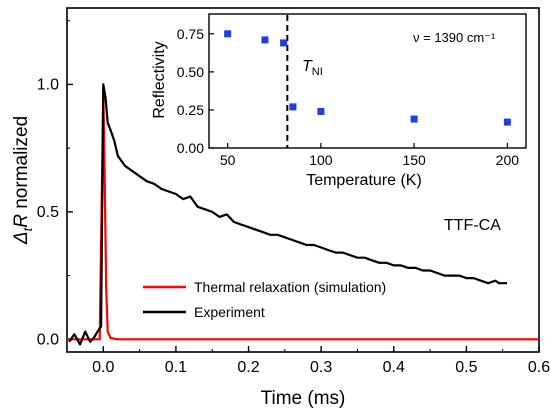 Image resolution: width=550 pixels, height=414 pixels. I want to click on inset-frequency-note: ν = 1390 cm⁻¹, so click(454, 37).